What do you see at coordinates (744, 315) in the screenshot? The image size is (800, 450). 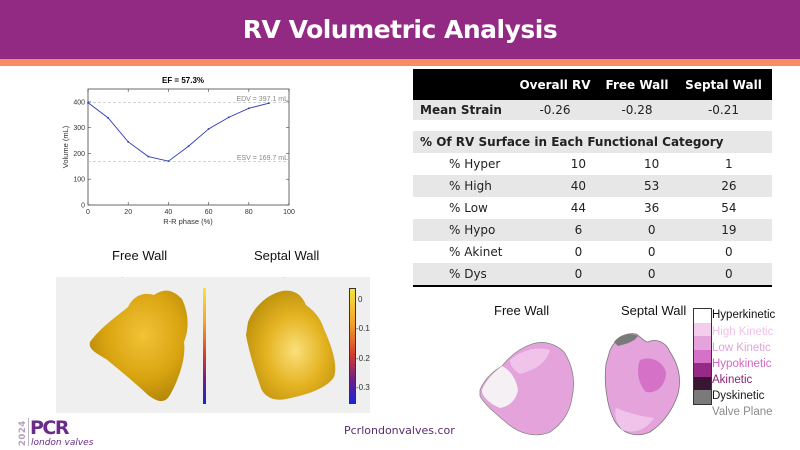 I see `legend-label-hyperkinetic: Hyperkinetic` at bounding box center [744, 315].